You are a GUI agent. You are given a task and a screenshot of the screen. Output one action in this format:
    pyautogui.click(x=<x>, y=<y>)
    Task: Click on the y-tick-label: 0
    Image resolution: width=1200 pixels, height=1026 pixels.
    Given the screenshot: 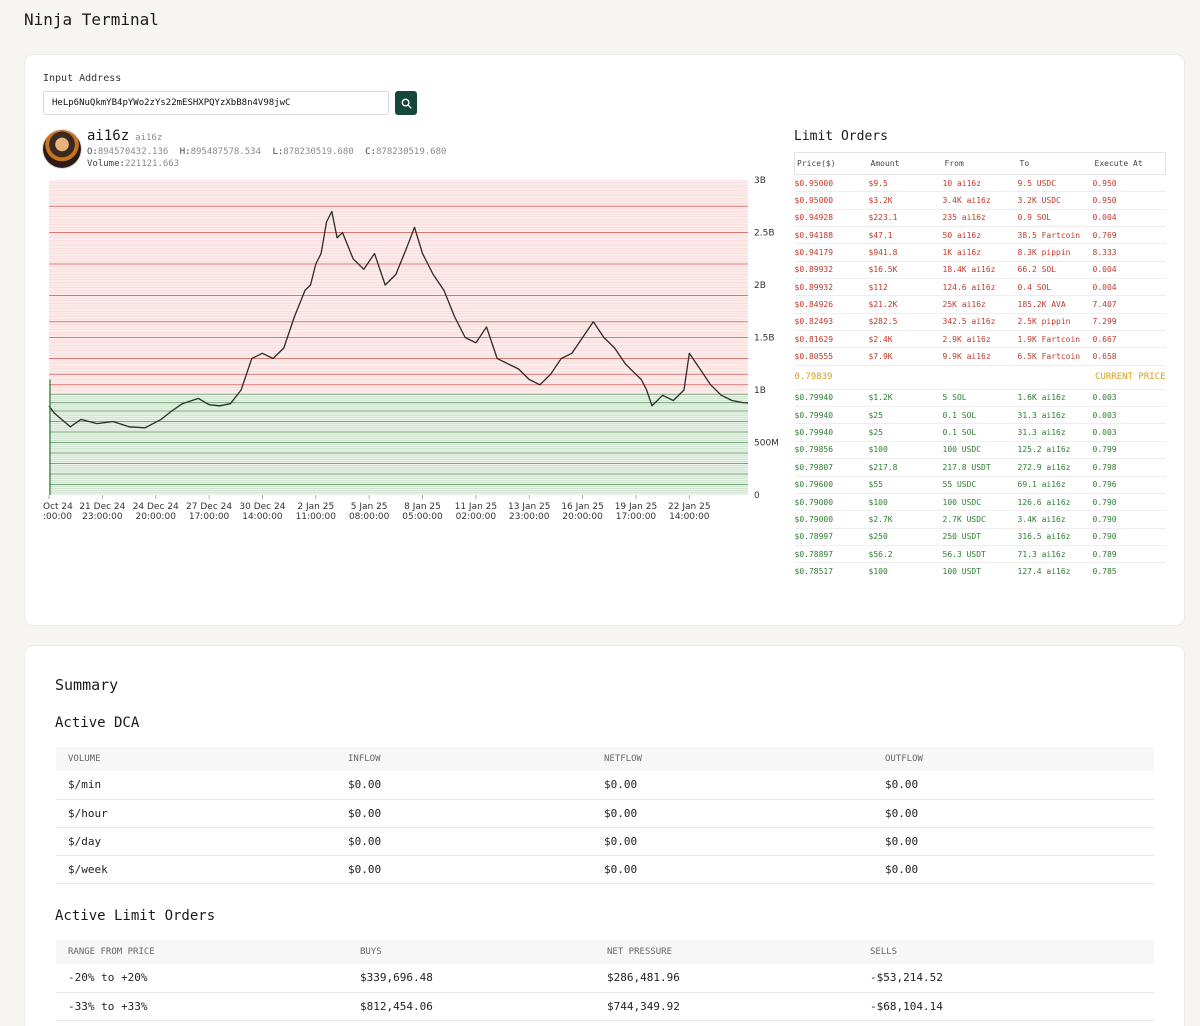 What is the action you would take?
    pyautogui.click(x=757, y=496)
    